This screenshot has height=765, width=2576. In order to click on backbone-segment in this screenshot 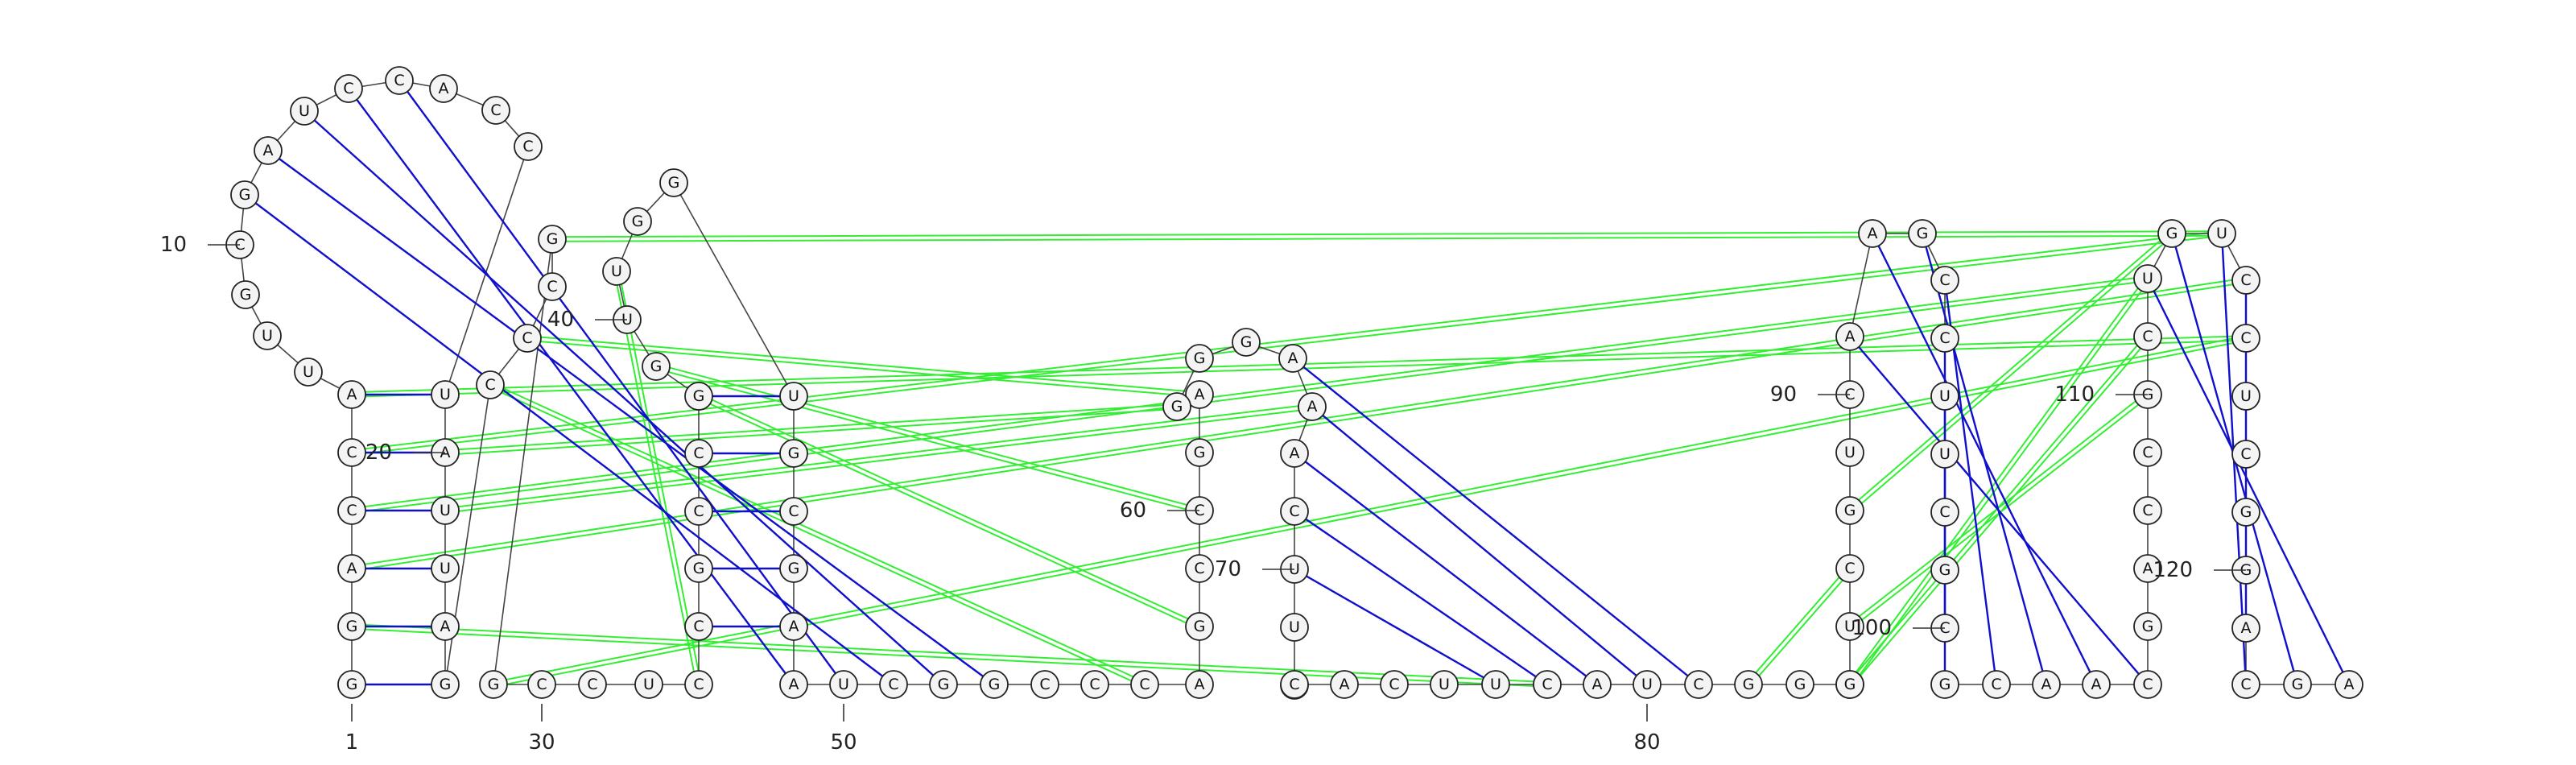, I will do `click(734, 289)`.